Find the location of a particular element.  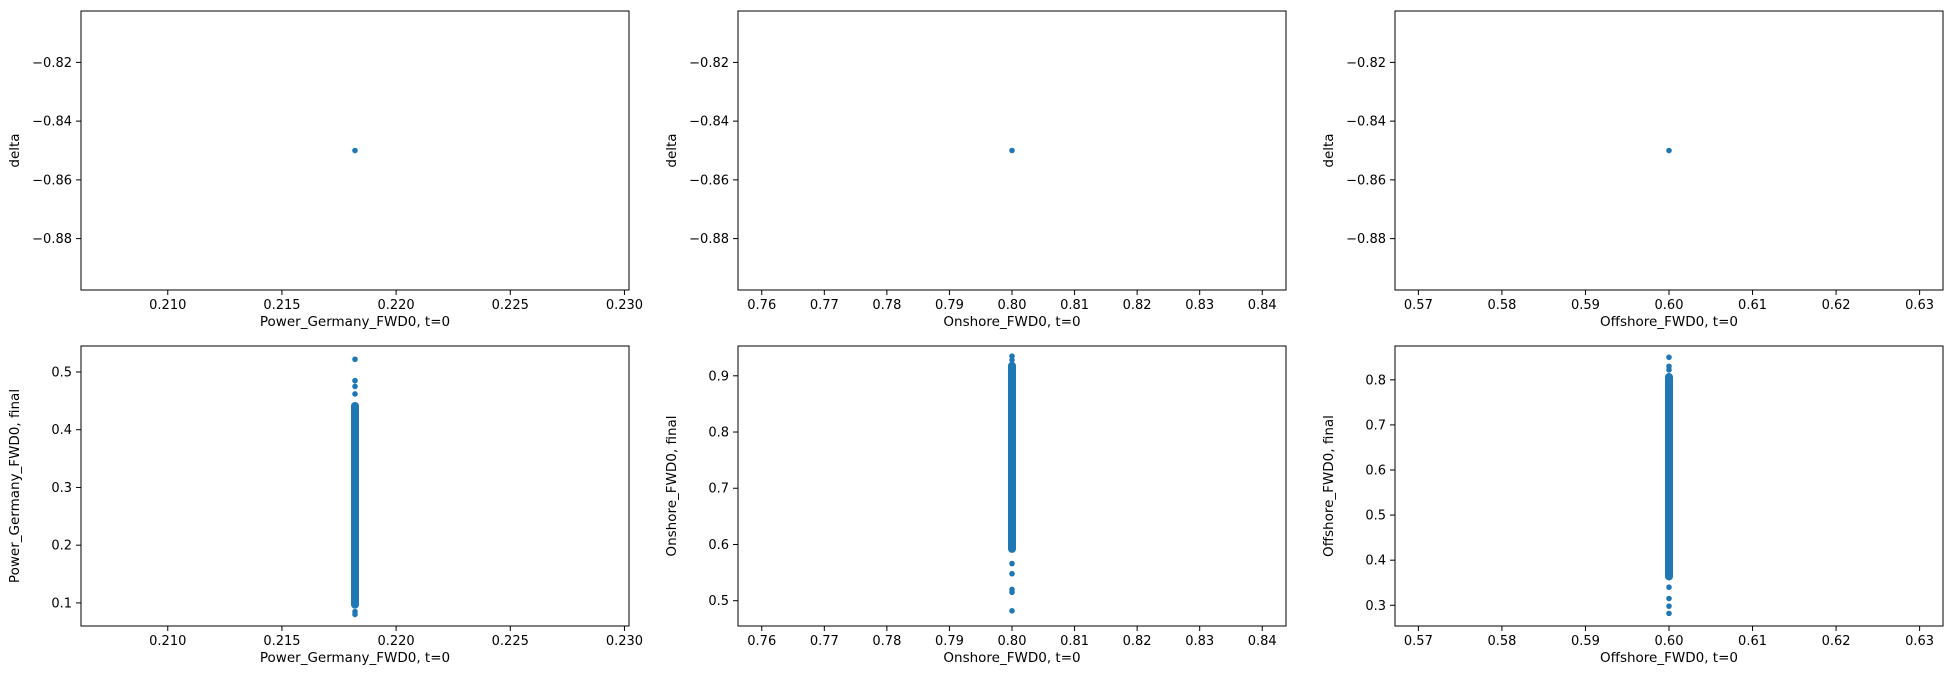

y-tick-label: −0.84 is located at coordinates (1366, 122).